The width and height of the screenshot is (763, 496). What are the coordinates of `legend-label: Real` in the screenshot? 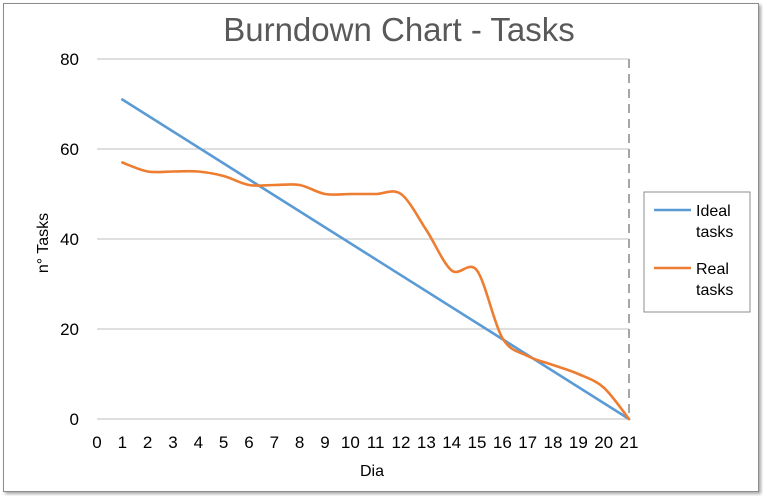 It's located at (712, 269).